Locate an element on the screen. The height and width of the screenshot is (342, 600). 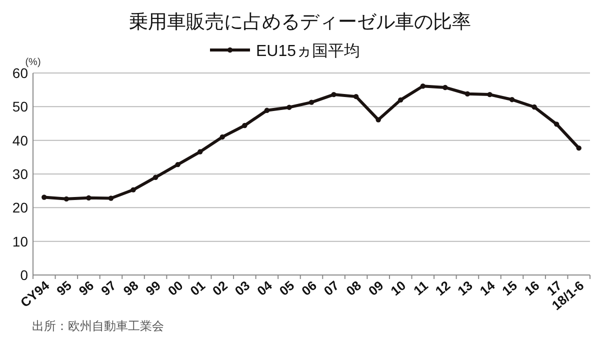
x-tick-label: 13 is located at coordinates (465, 288).